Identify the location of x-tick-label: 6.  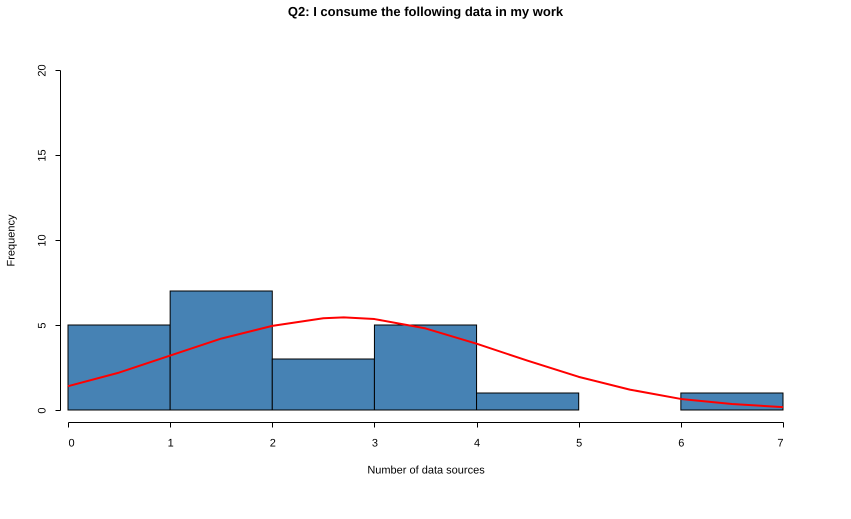
(681, 444).